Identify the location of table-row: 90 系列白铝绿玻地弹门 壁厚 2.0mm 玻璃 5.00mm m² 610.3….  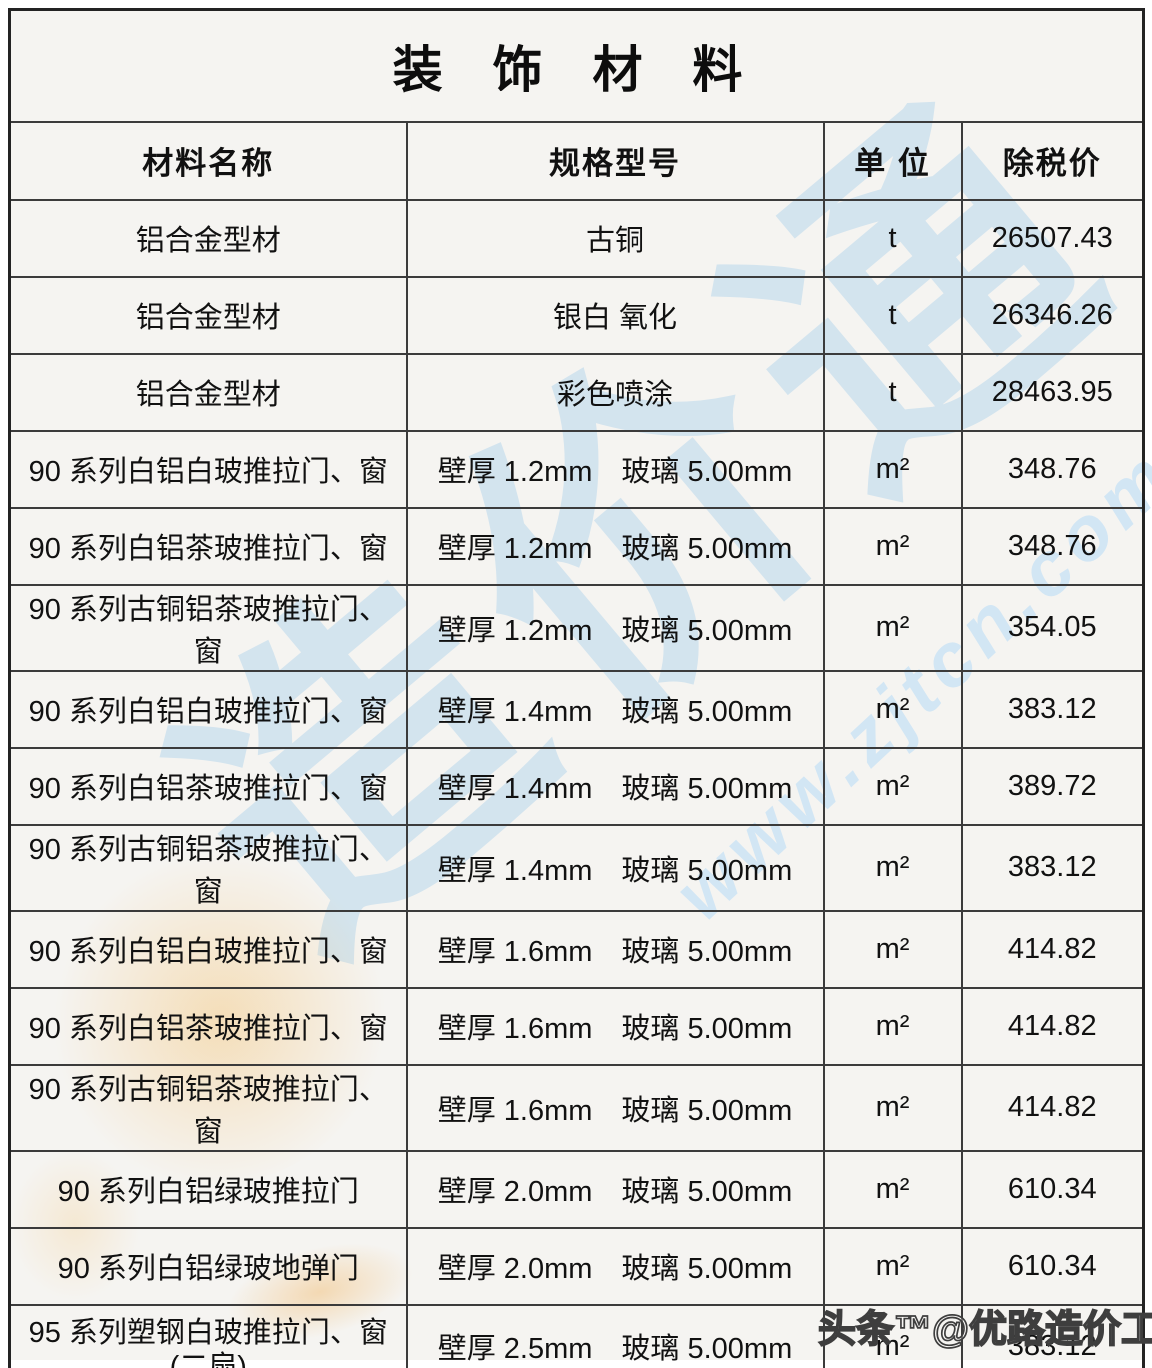
(576, 1266).